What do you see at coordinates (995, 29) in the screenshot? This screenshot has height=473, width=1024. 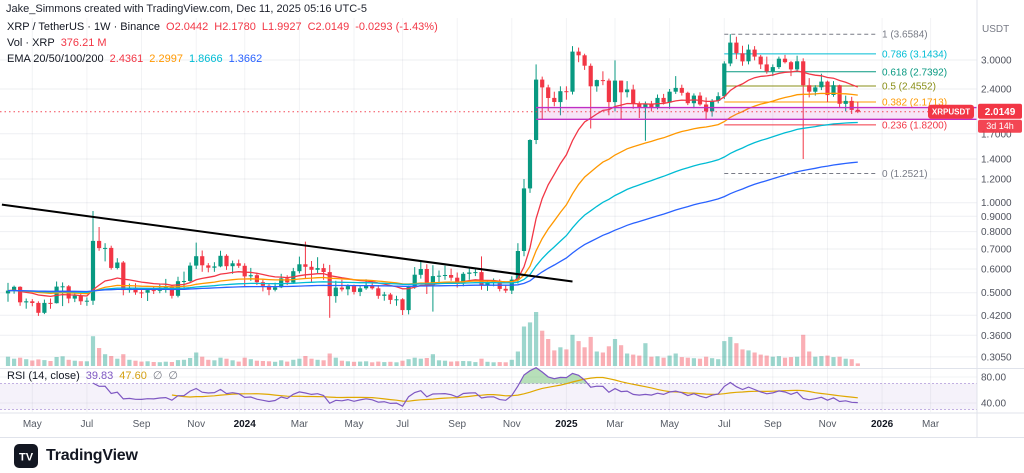 I see `axis-currency-label: USDT` at bounding box center [995, 29].